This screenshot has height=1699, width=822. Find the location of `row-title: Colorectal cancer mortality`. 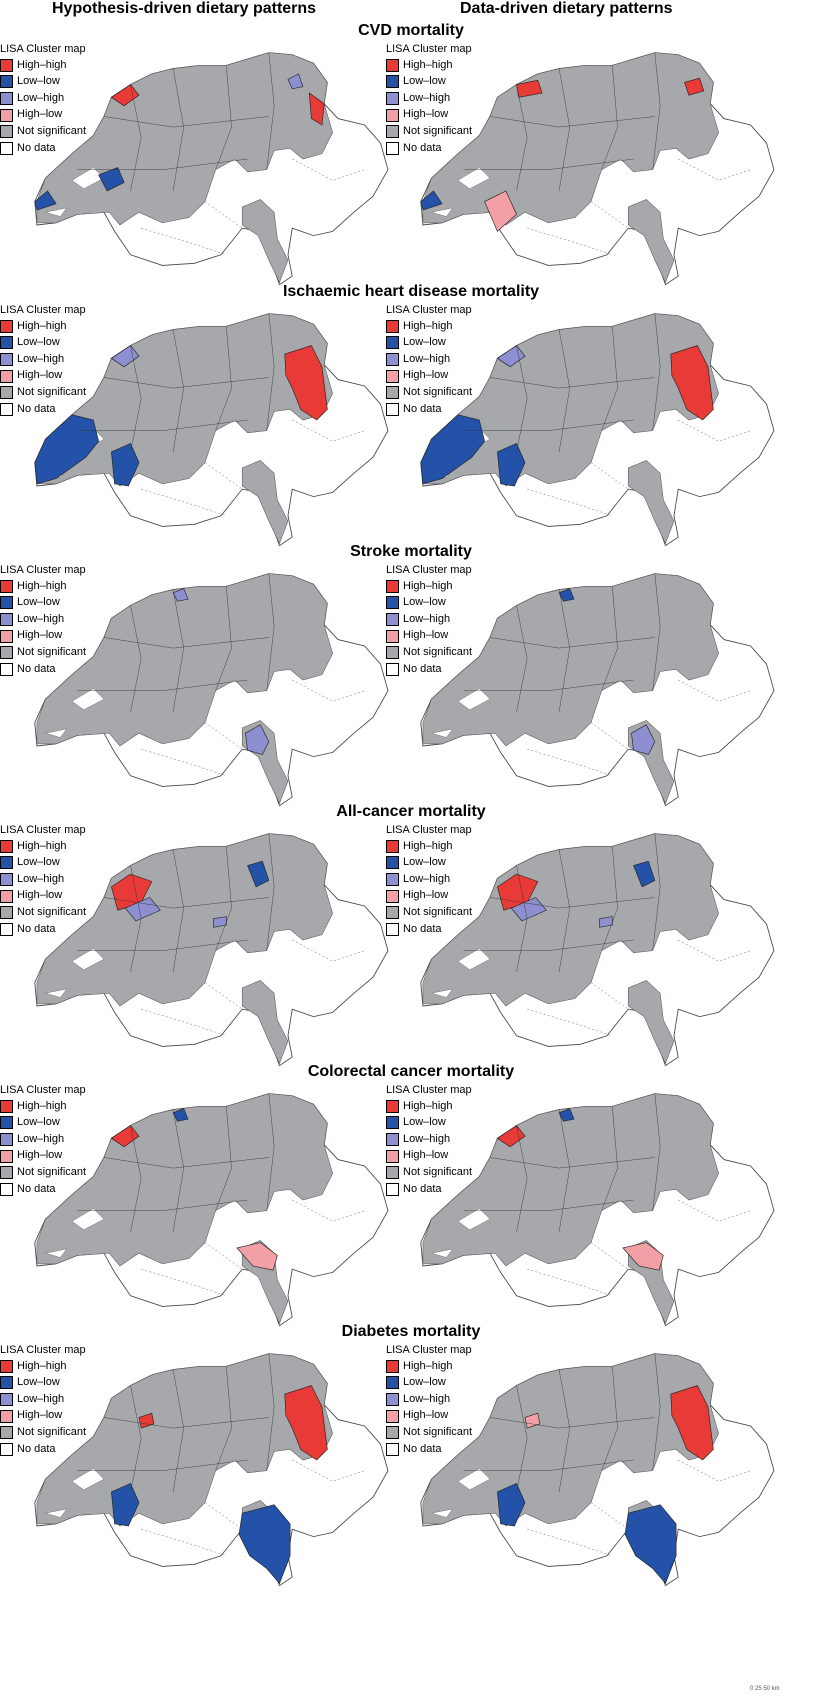

row-title: Colorectal cancer mortality is located at coordinates (411, 1071).